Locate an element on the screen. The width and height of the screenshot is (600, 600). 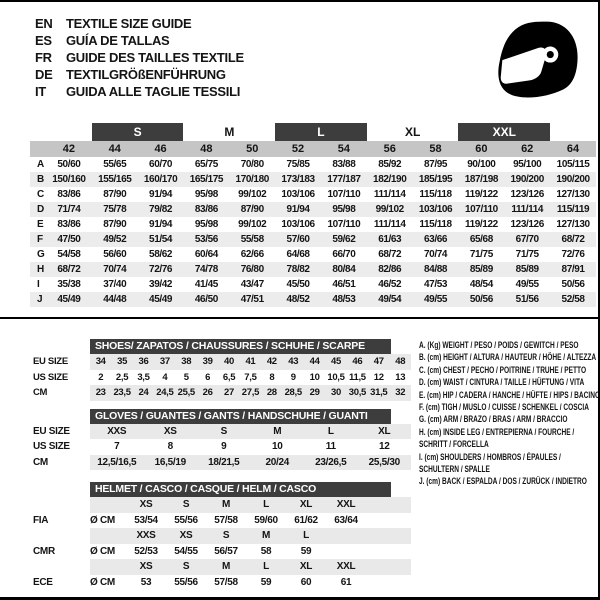
value-cell: 27 is located at coordinates (229, 393).